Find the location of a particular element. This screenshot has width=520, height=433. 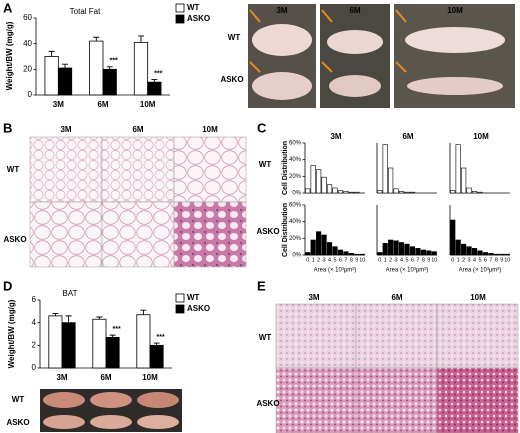

row-label: WT is located at coordinates (265, 164).